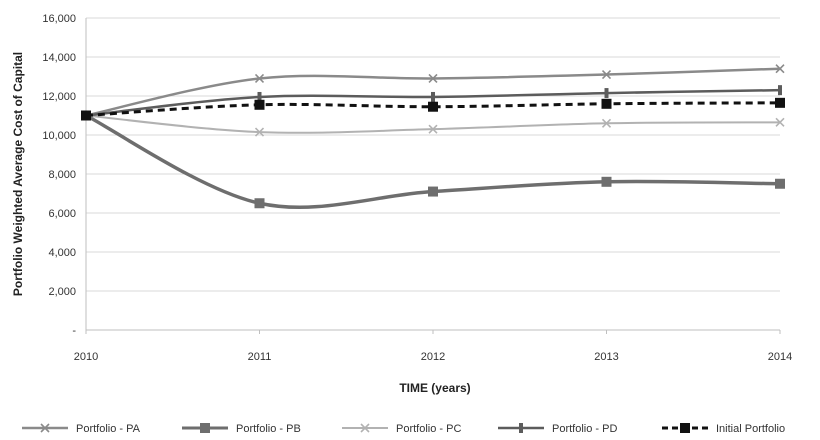 Image resolution: width=820 pixels, height=440 pixels. What do you see at coordinates (365, 428) in the screenshot?
I see `legend-portfolio-pc-point` at bounding box center [365, 428].